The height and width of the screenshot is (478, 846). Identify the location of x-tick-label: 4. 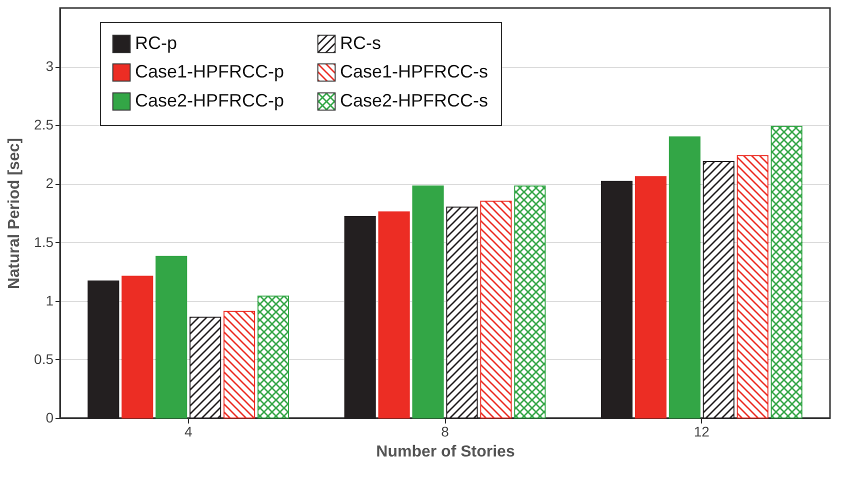
(188, 432).